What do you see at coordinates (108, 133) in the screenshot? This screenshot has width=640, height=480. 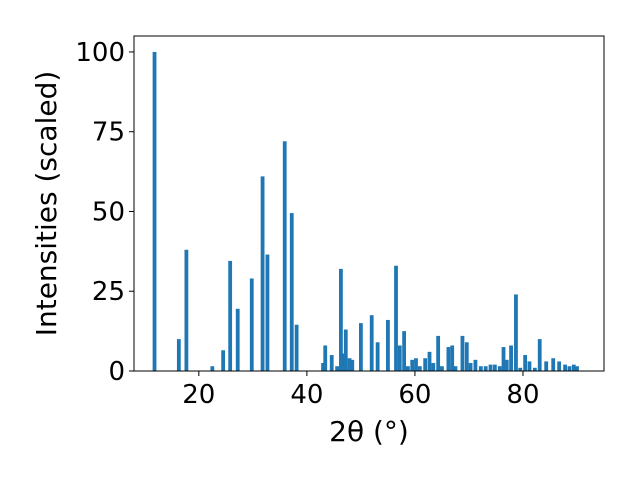 I see `y-tick-label: 75` at bounding box center [108, 133].